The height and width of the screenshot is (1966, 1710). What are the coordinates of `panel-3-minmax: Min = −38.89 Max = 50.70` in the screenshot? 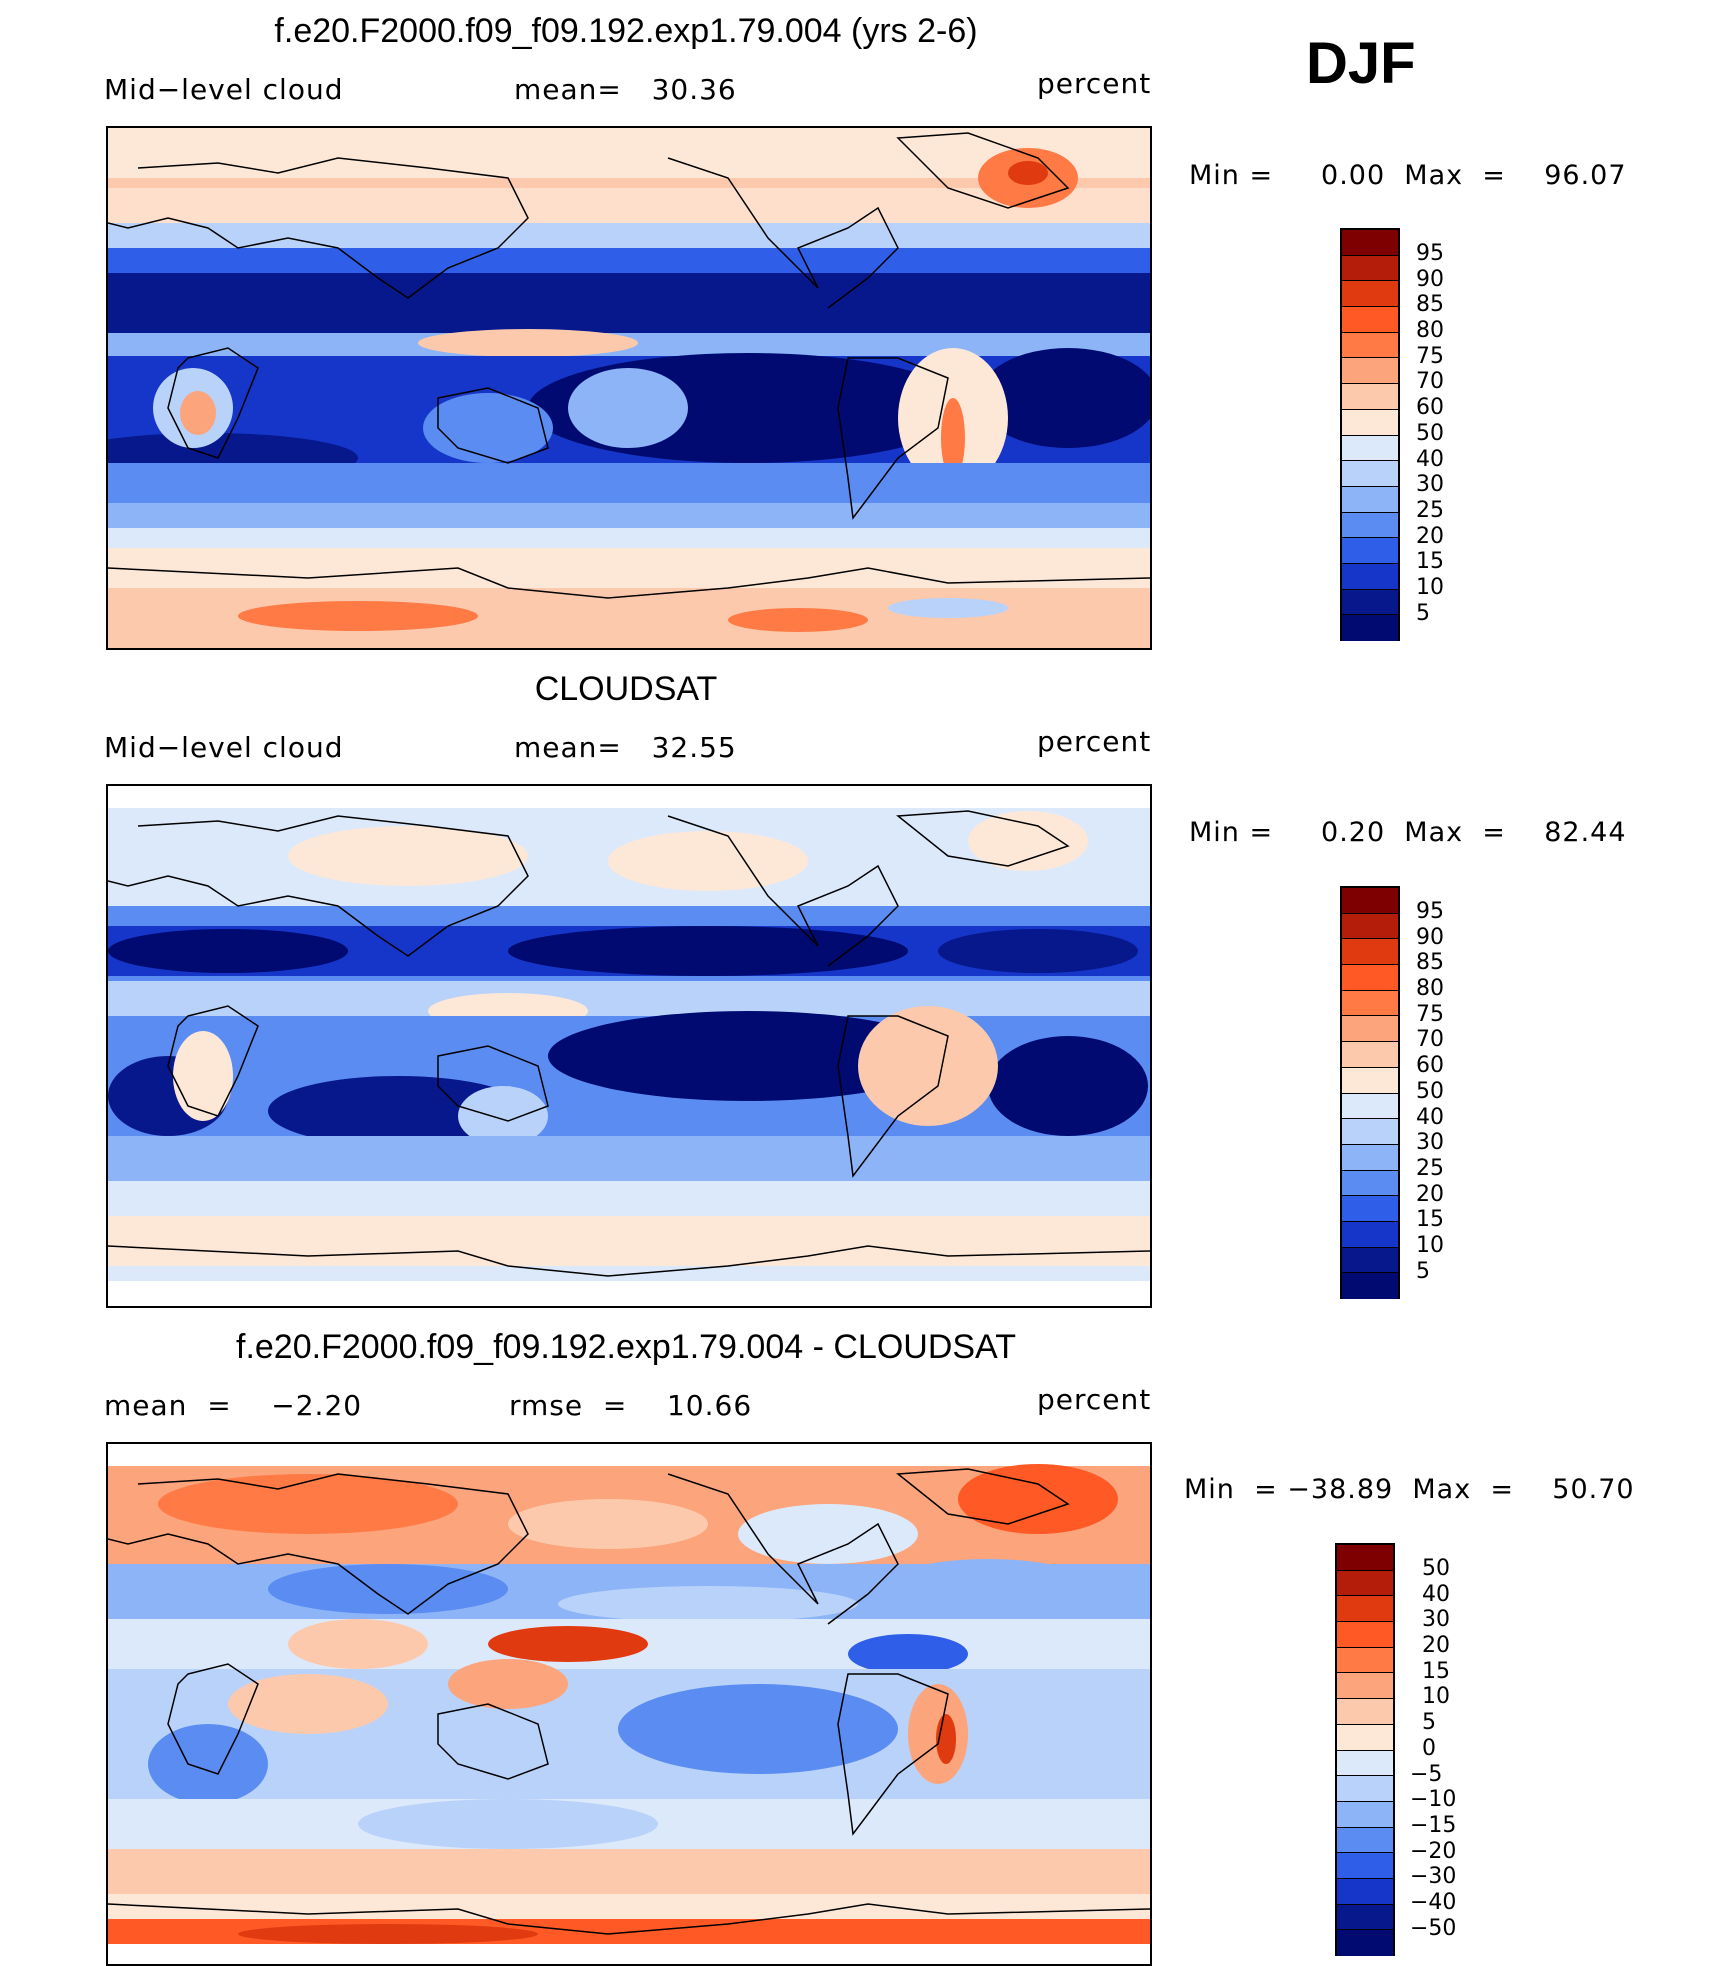 It's located at (1409, 1489).